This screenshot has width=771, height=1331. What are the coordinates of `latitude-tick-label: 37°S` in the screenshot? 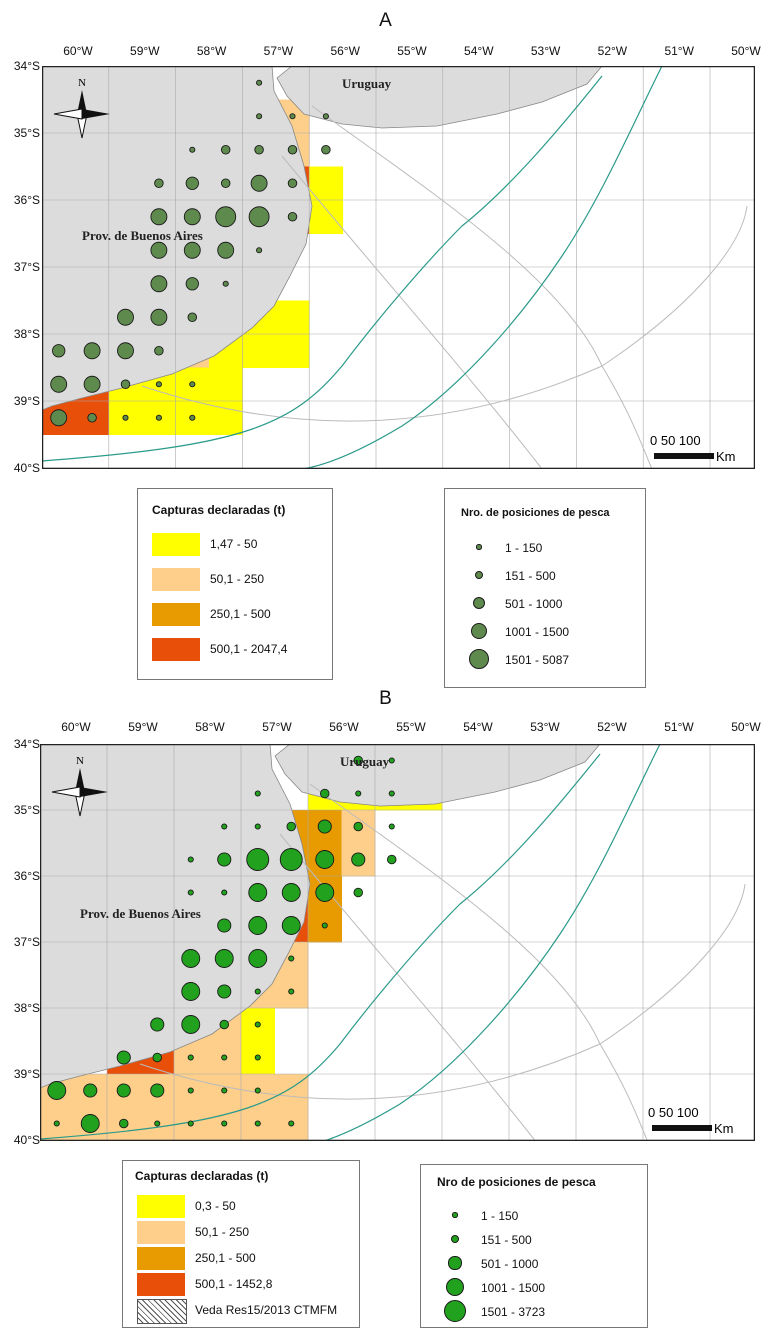 It's located at (26, 942).